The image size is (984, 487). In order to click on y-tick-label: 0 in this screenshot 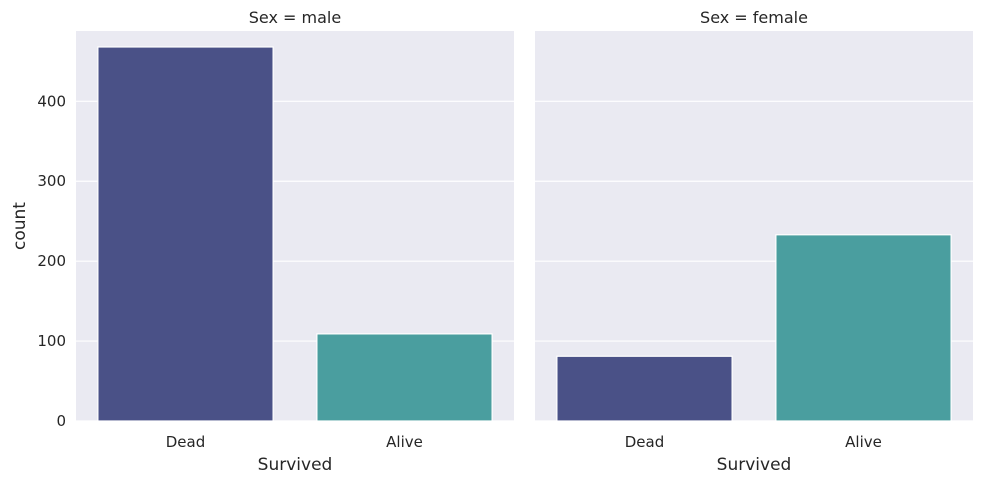, I will do `click(61, 421)`.